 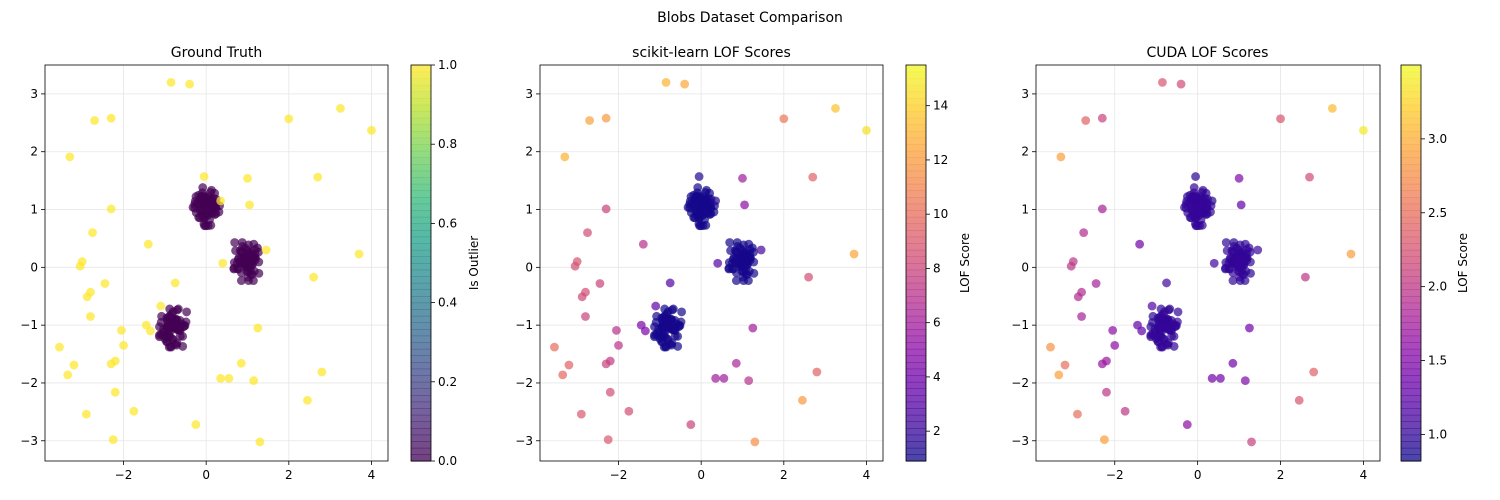 I want to click on colorbar-tick-label: 0.6, so click(x=447, y=223).